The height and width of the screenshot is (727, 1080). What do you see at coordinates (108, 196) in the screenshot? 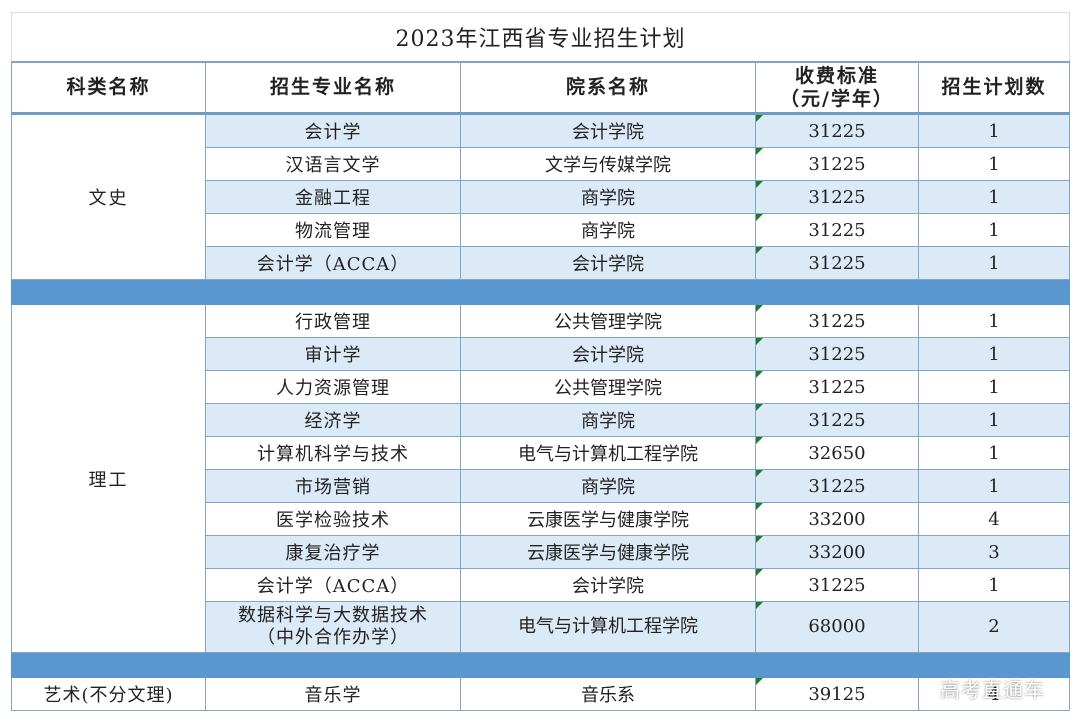
I see `category-cell: 文史` at bounding box center [108, 196].